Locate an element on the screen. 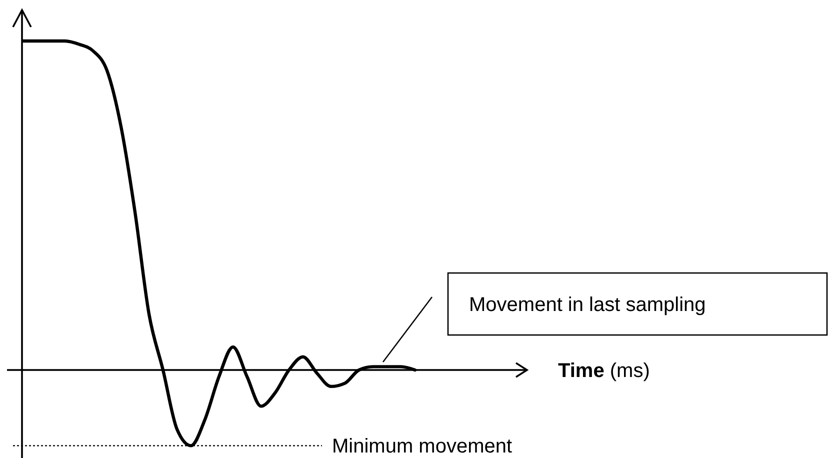  text: Time (ms) is located at coordinates (604, 371).